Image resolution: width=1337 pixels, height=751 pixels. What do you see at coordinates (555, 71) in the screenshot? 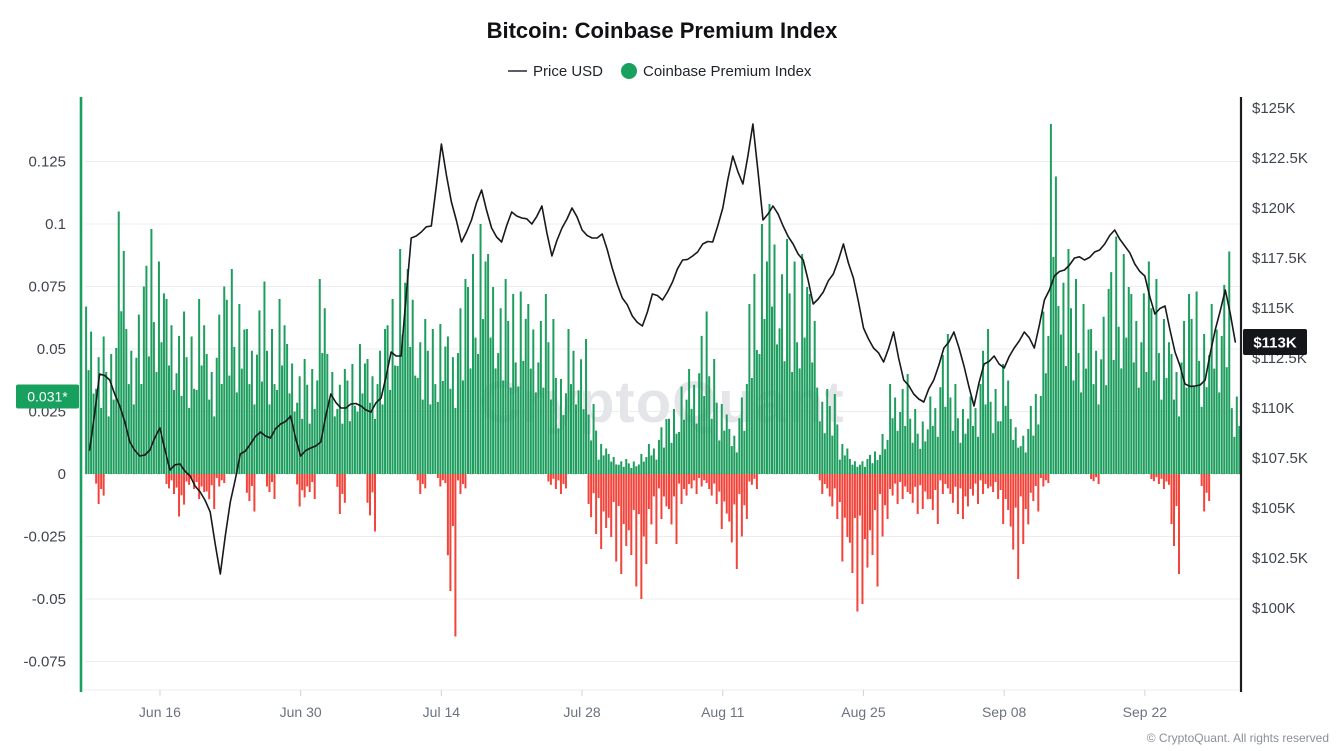
I see `legend-item-price: Price USD` at bounding box center [555, 71].